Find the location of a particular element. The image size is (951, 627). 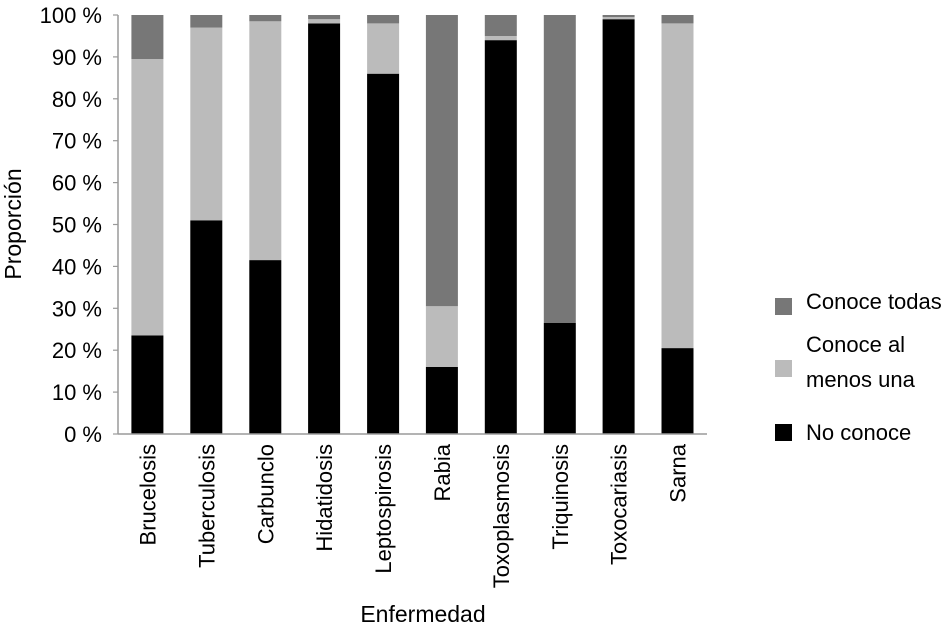

bar-brucelosis-conoce-al-menos-una is located at coordinates (147, 197).